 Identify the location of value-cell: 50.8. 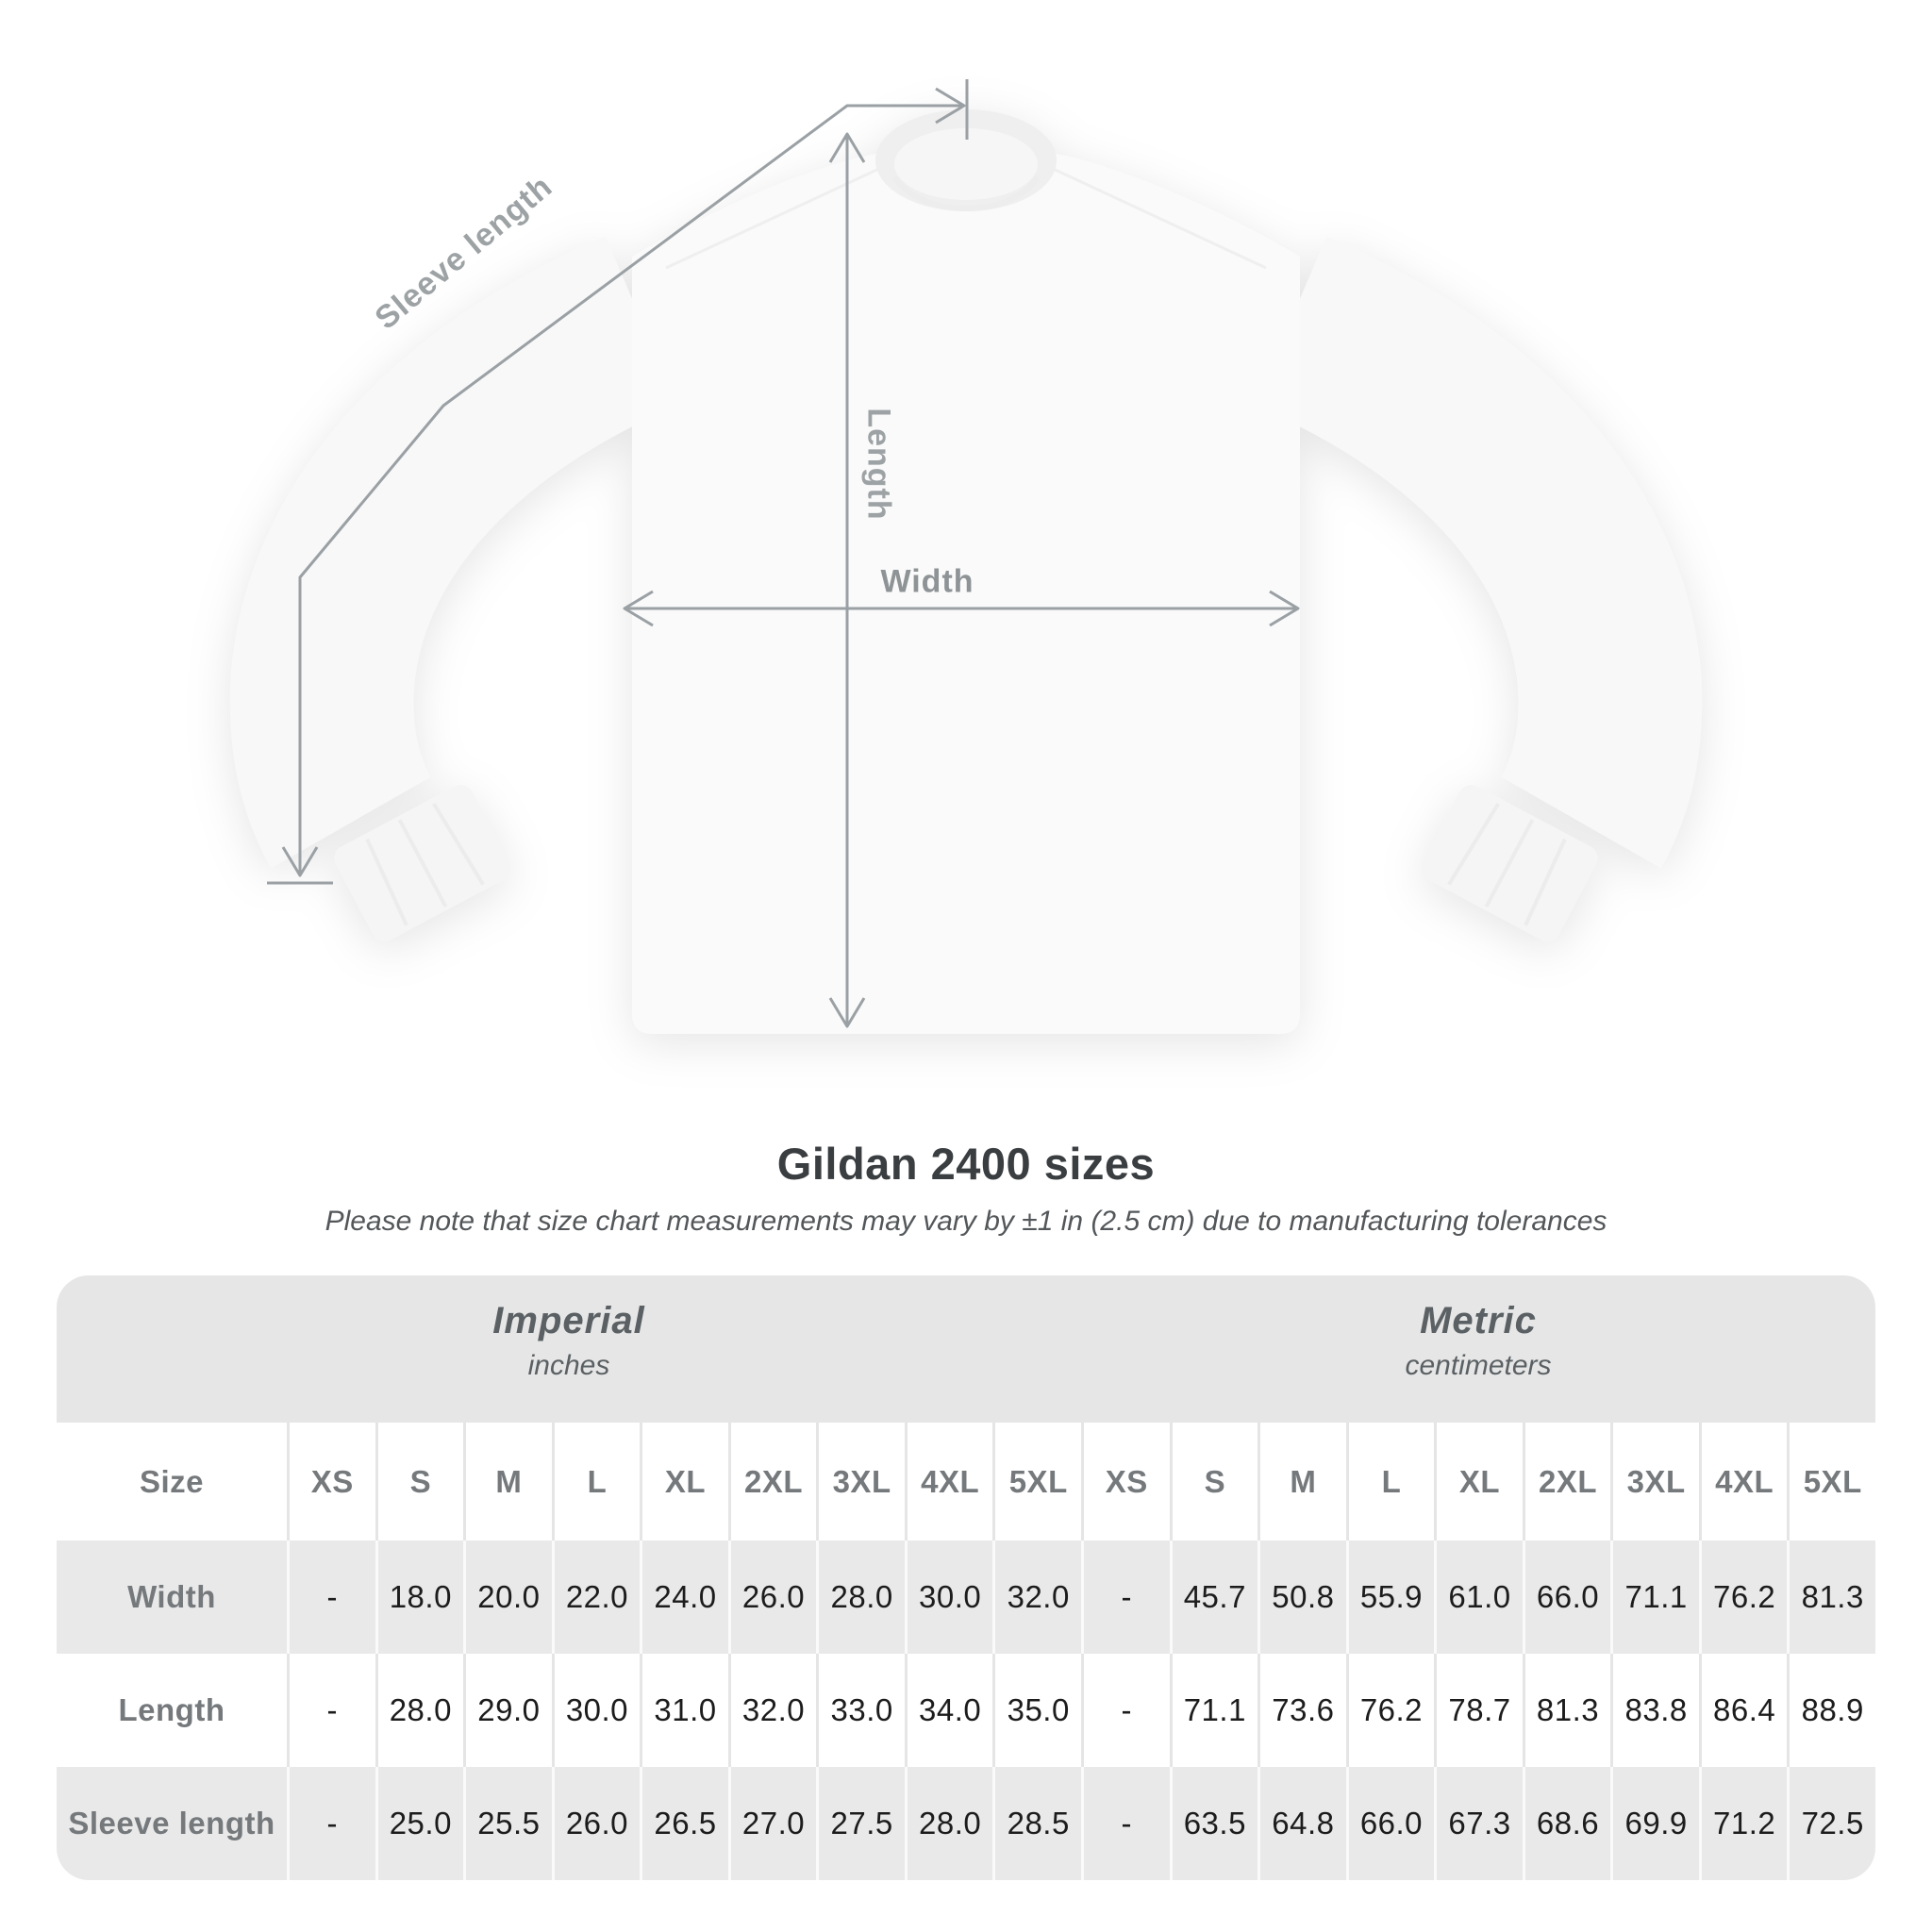
(1302, 1598).